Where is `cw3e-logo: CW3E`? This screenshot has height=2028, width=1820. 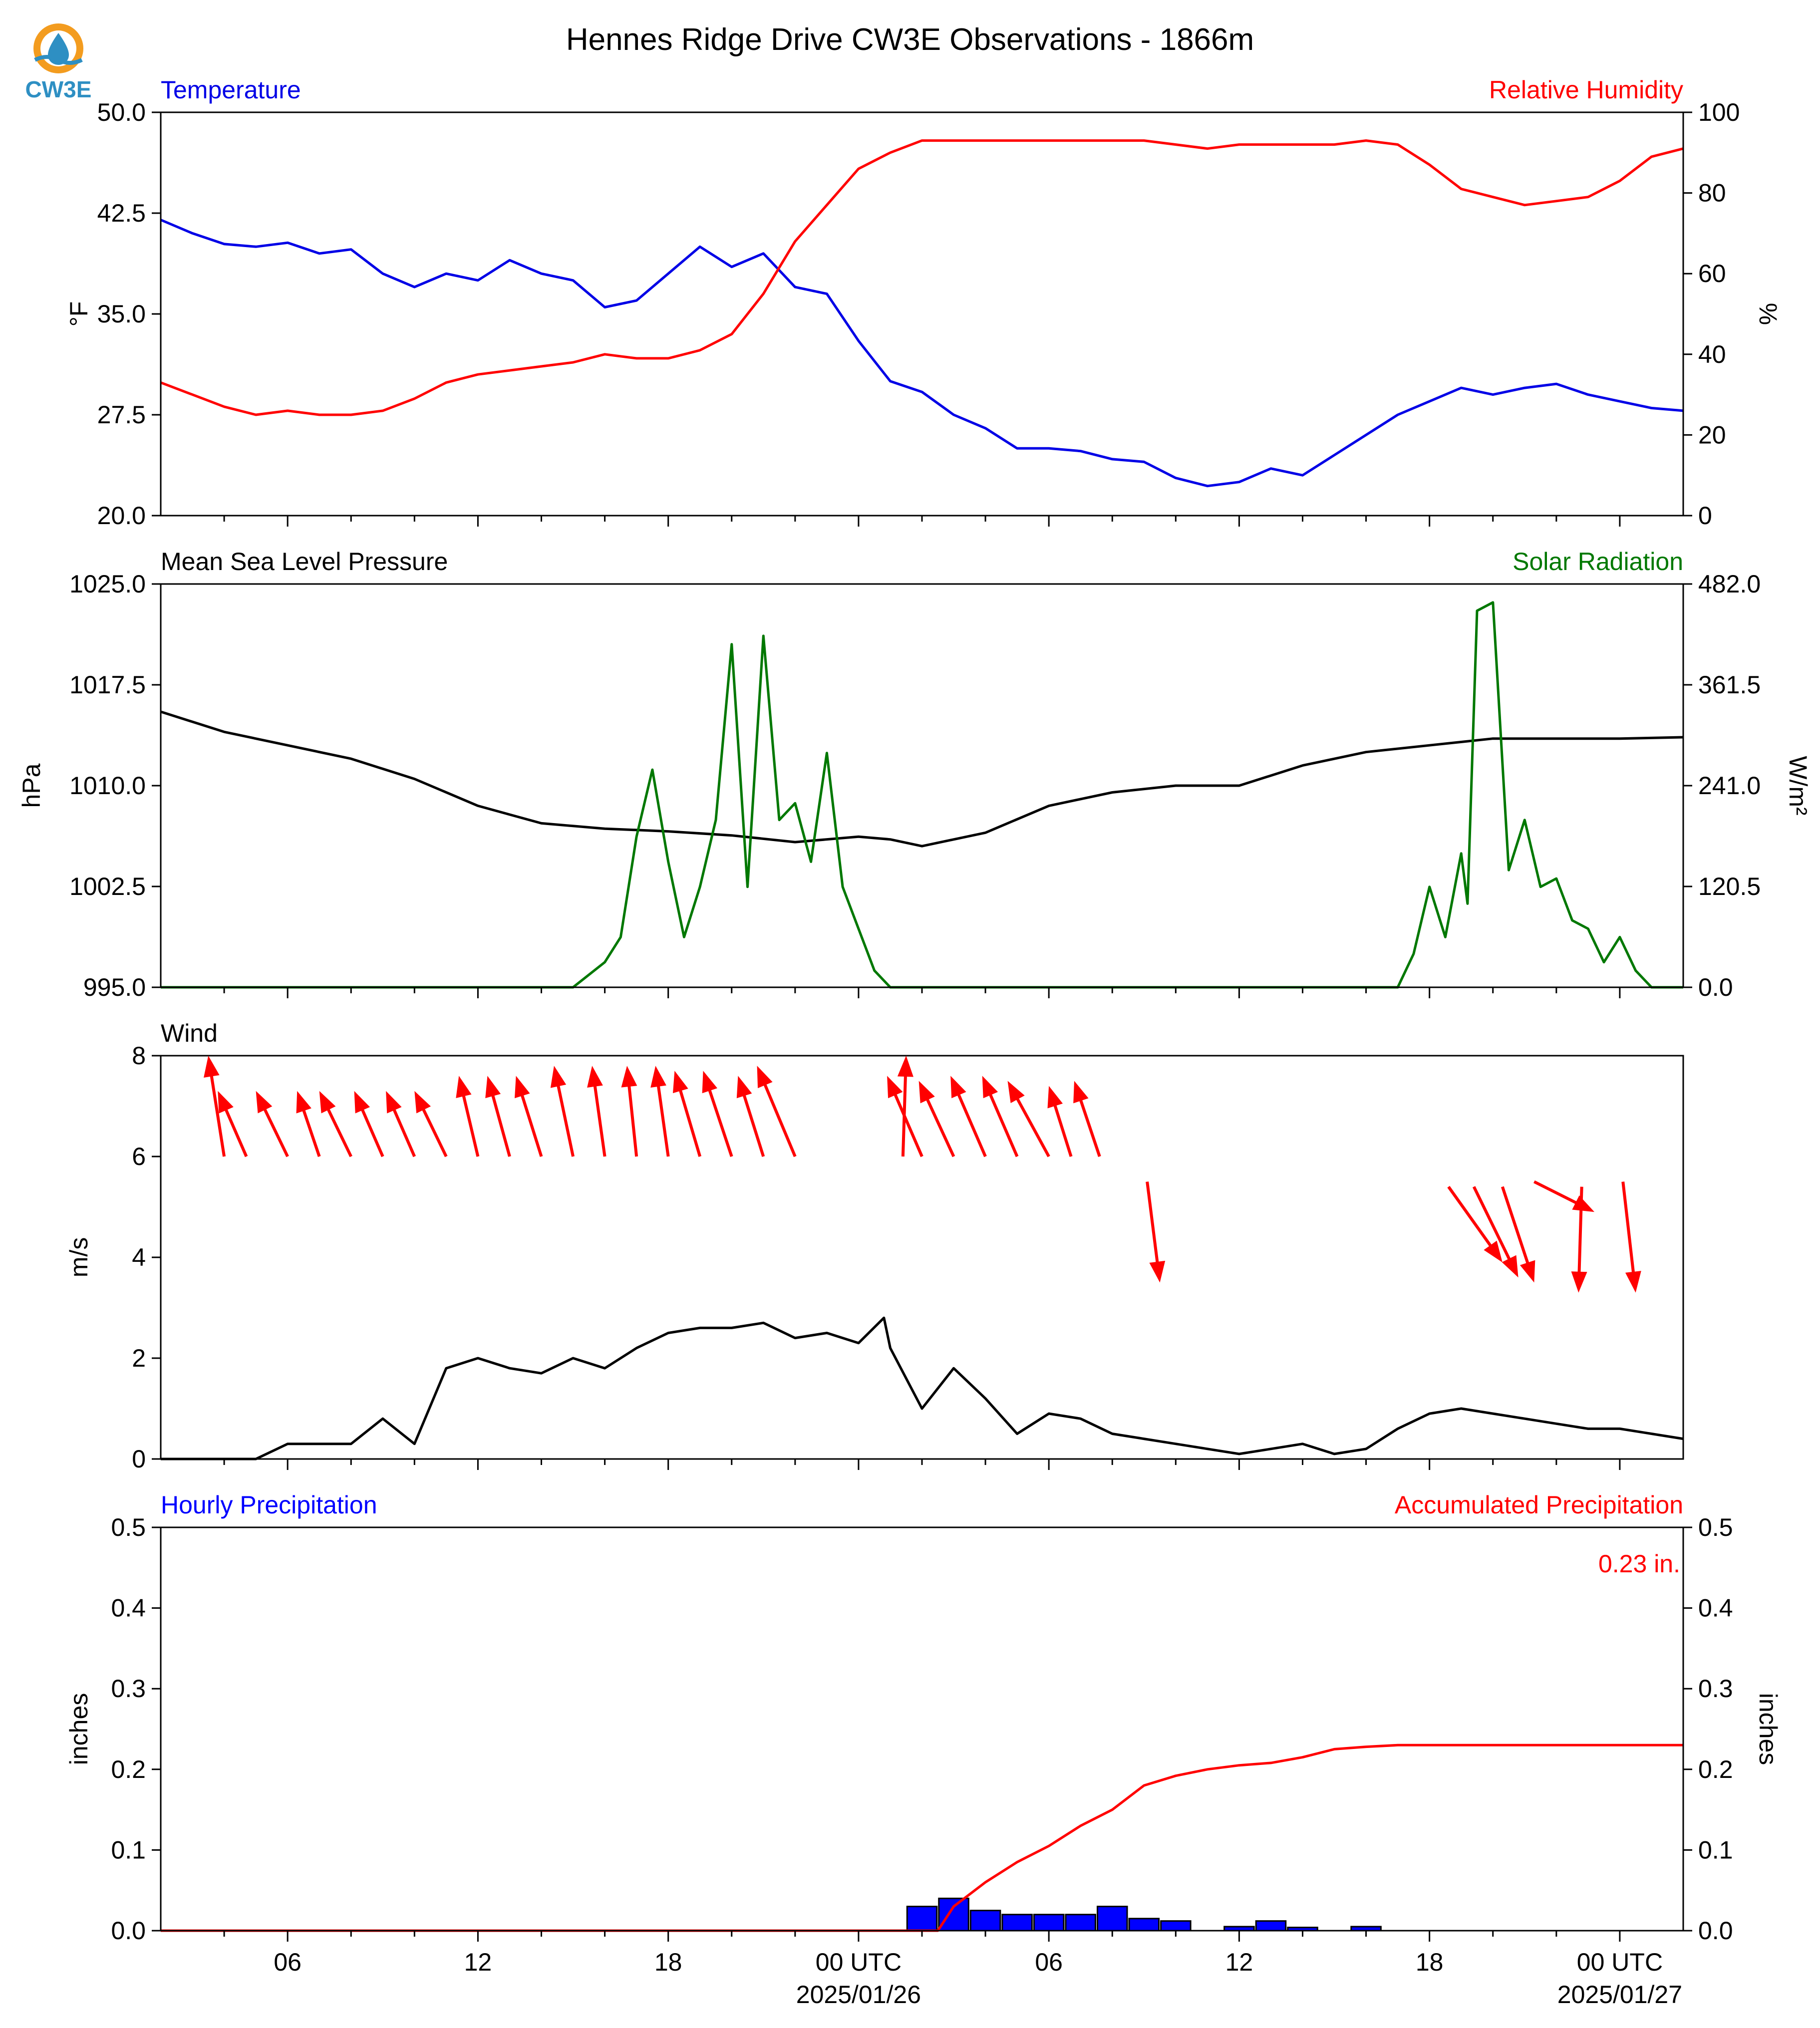
cw3e-logo: CW3E is located at coordinates (58, 62).